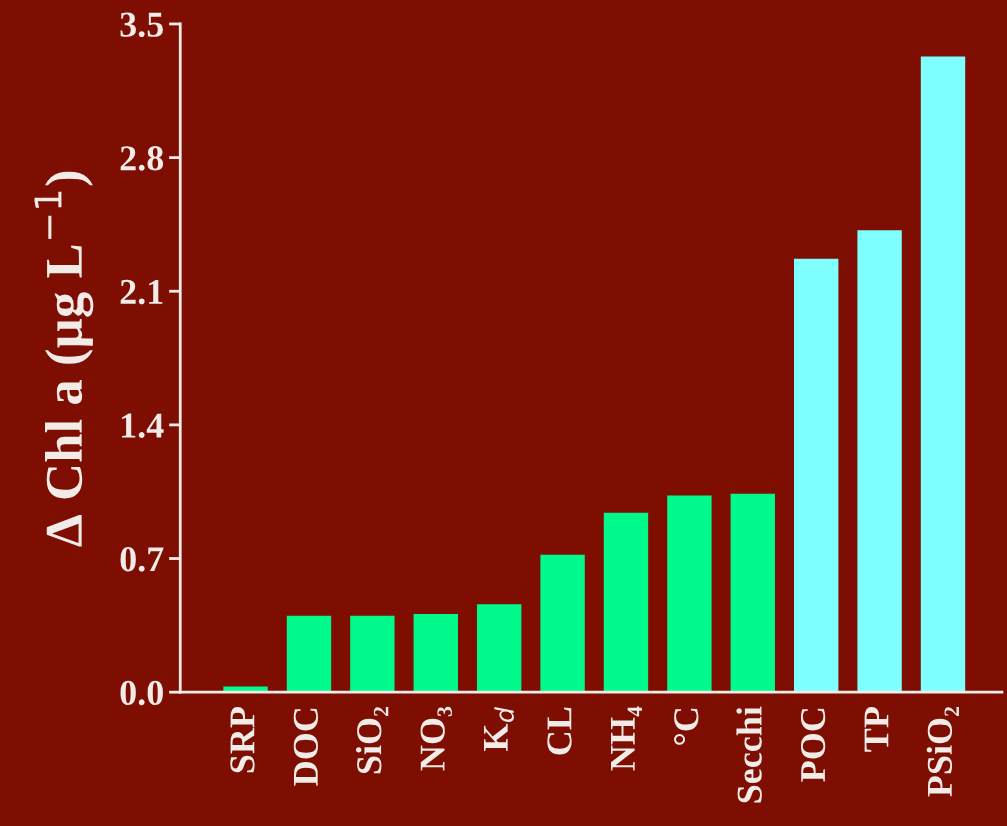 The height and width of the screenshot is (826, 1007). What do you see at coordinates (876, 729) in the screenshot?
I see `x-tick-label: TP` at bounding box center [876, 729].